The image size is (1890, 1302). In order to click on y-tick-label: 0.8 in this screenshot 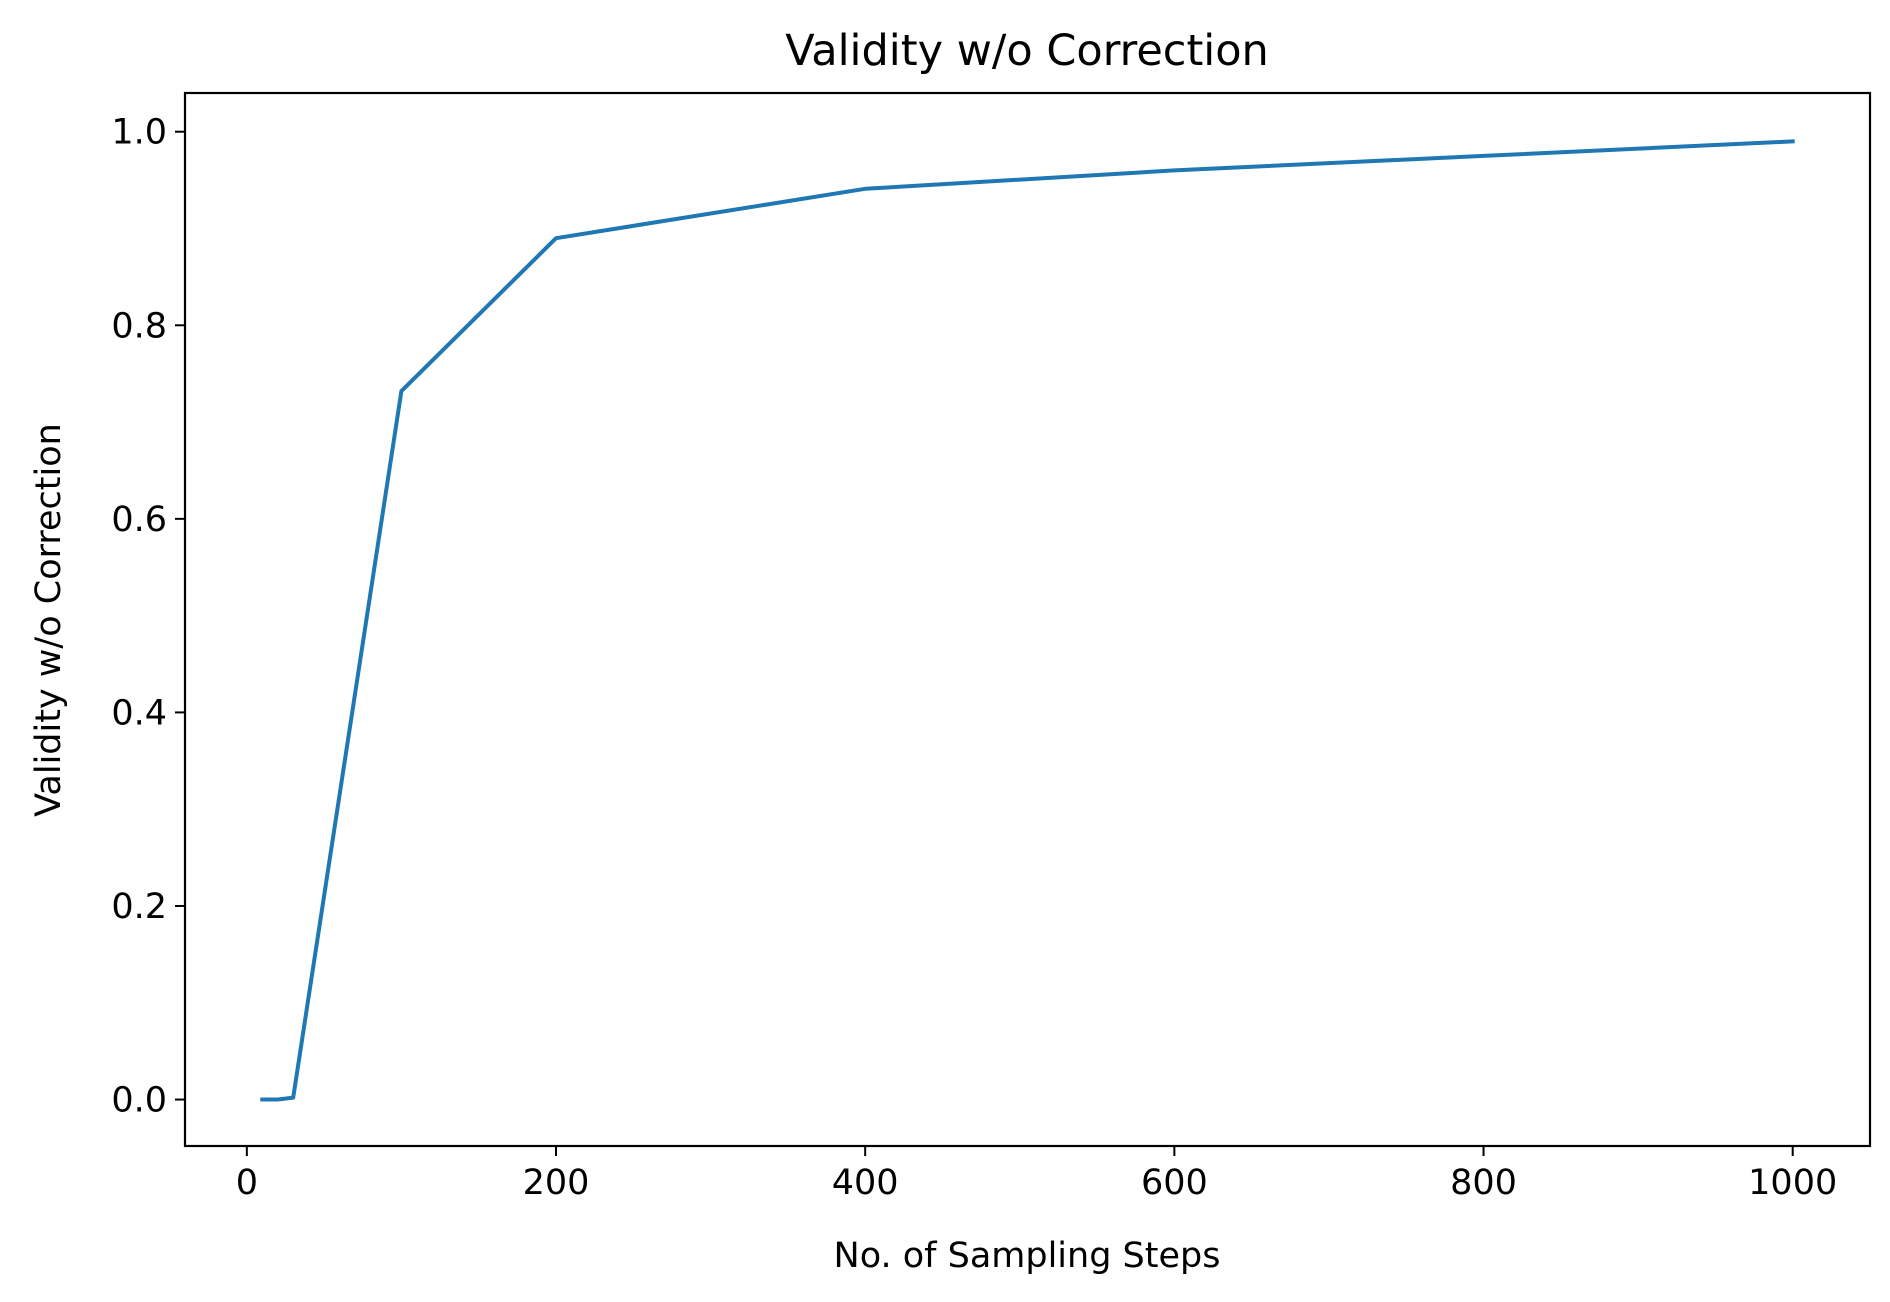, I will do `click(139, 326)`.